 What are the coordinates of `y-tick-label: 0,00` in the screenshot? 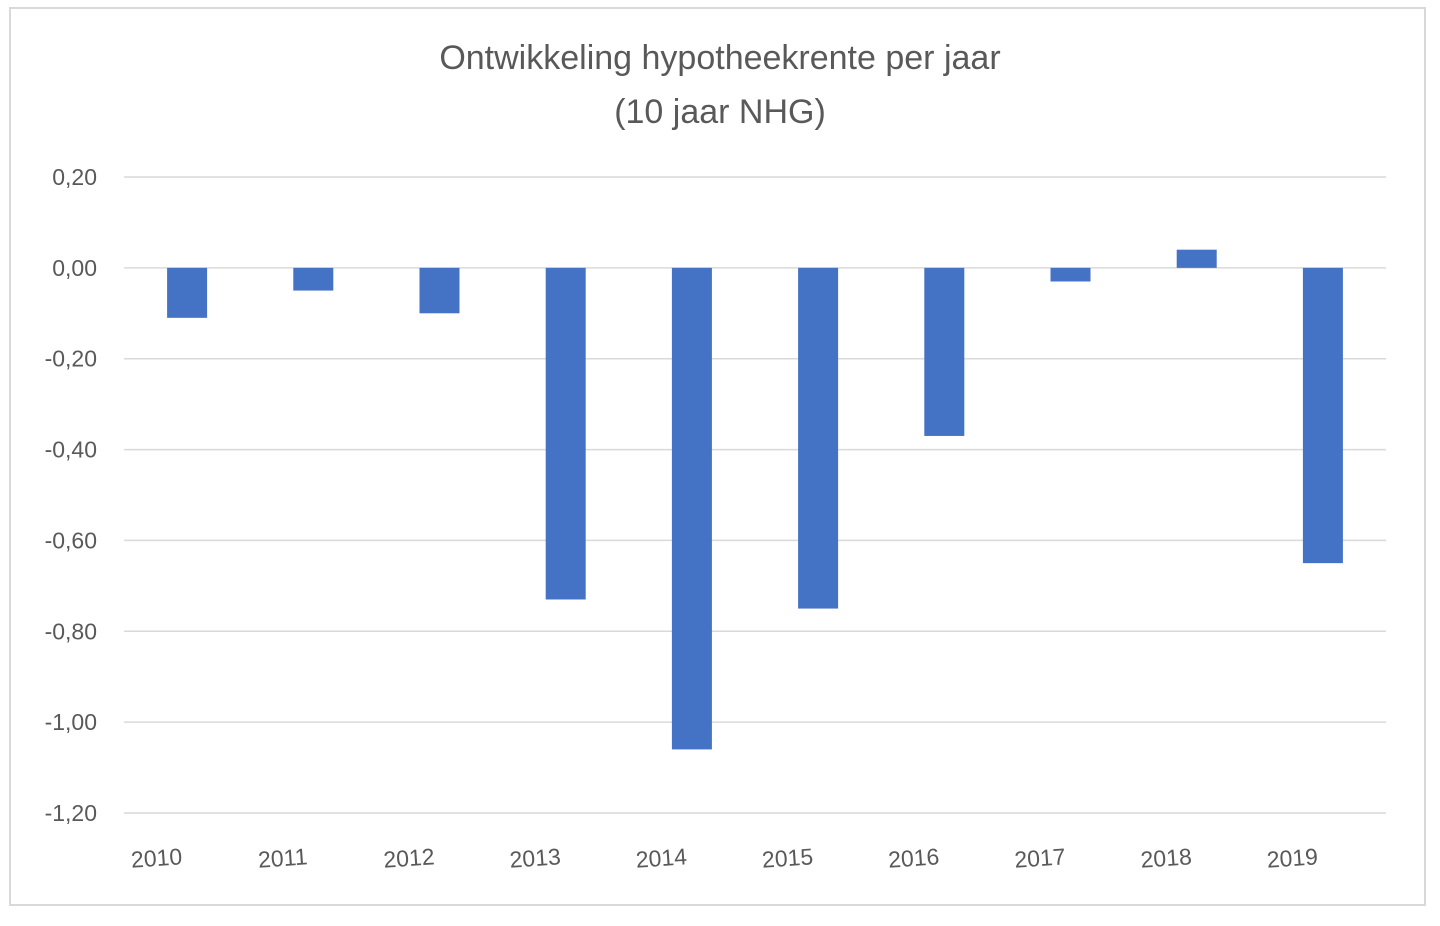 It's located at (74, 268).